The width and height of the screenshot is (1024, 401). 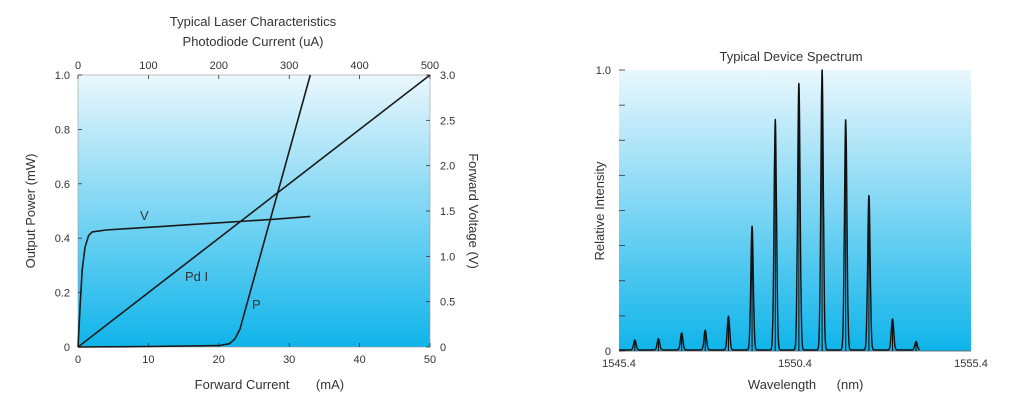 I want to click on chart1-x-tick-label: 10, so click(x=148, y=360).